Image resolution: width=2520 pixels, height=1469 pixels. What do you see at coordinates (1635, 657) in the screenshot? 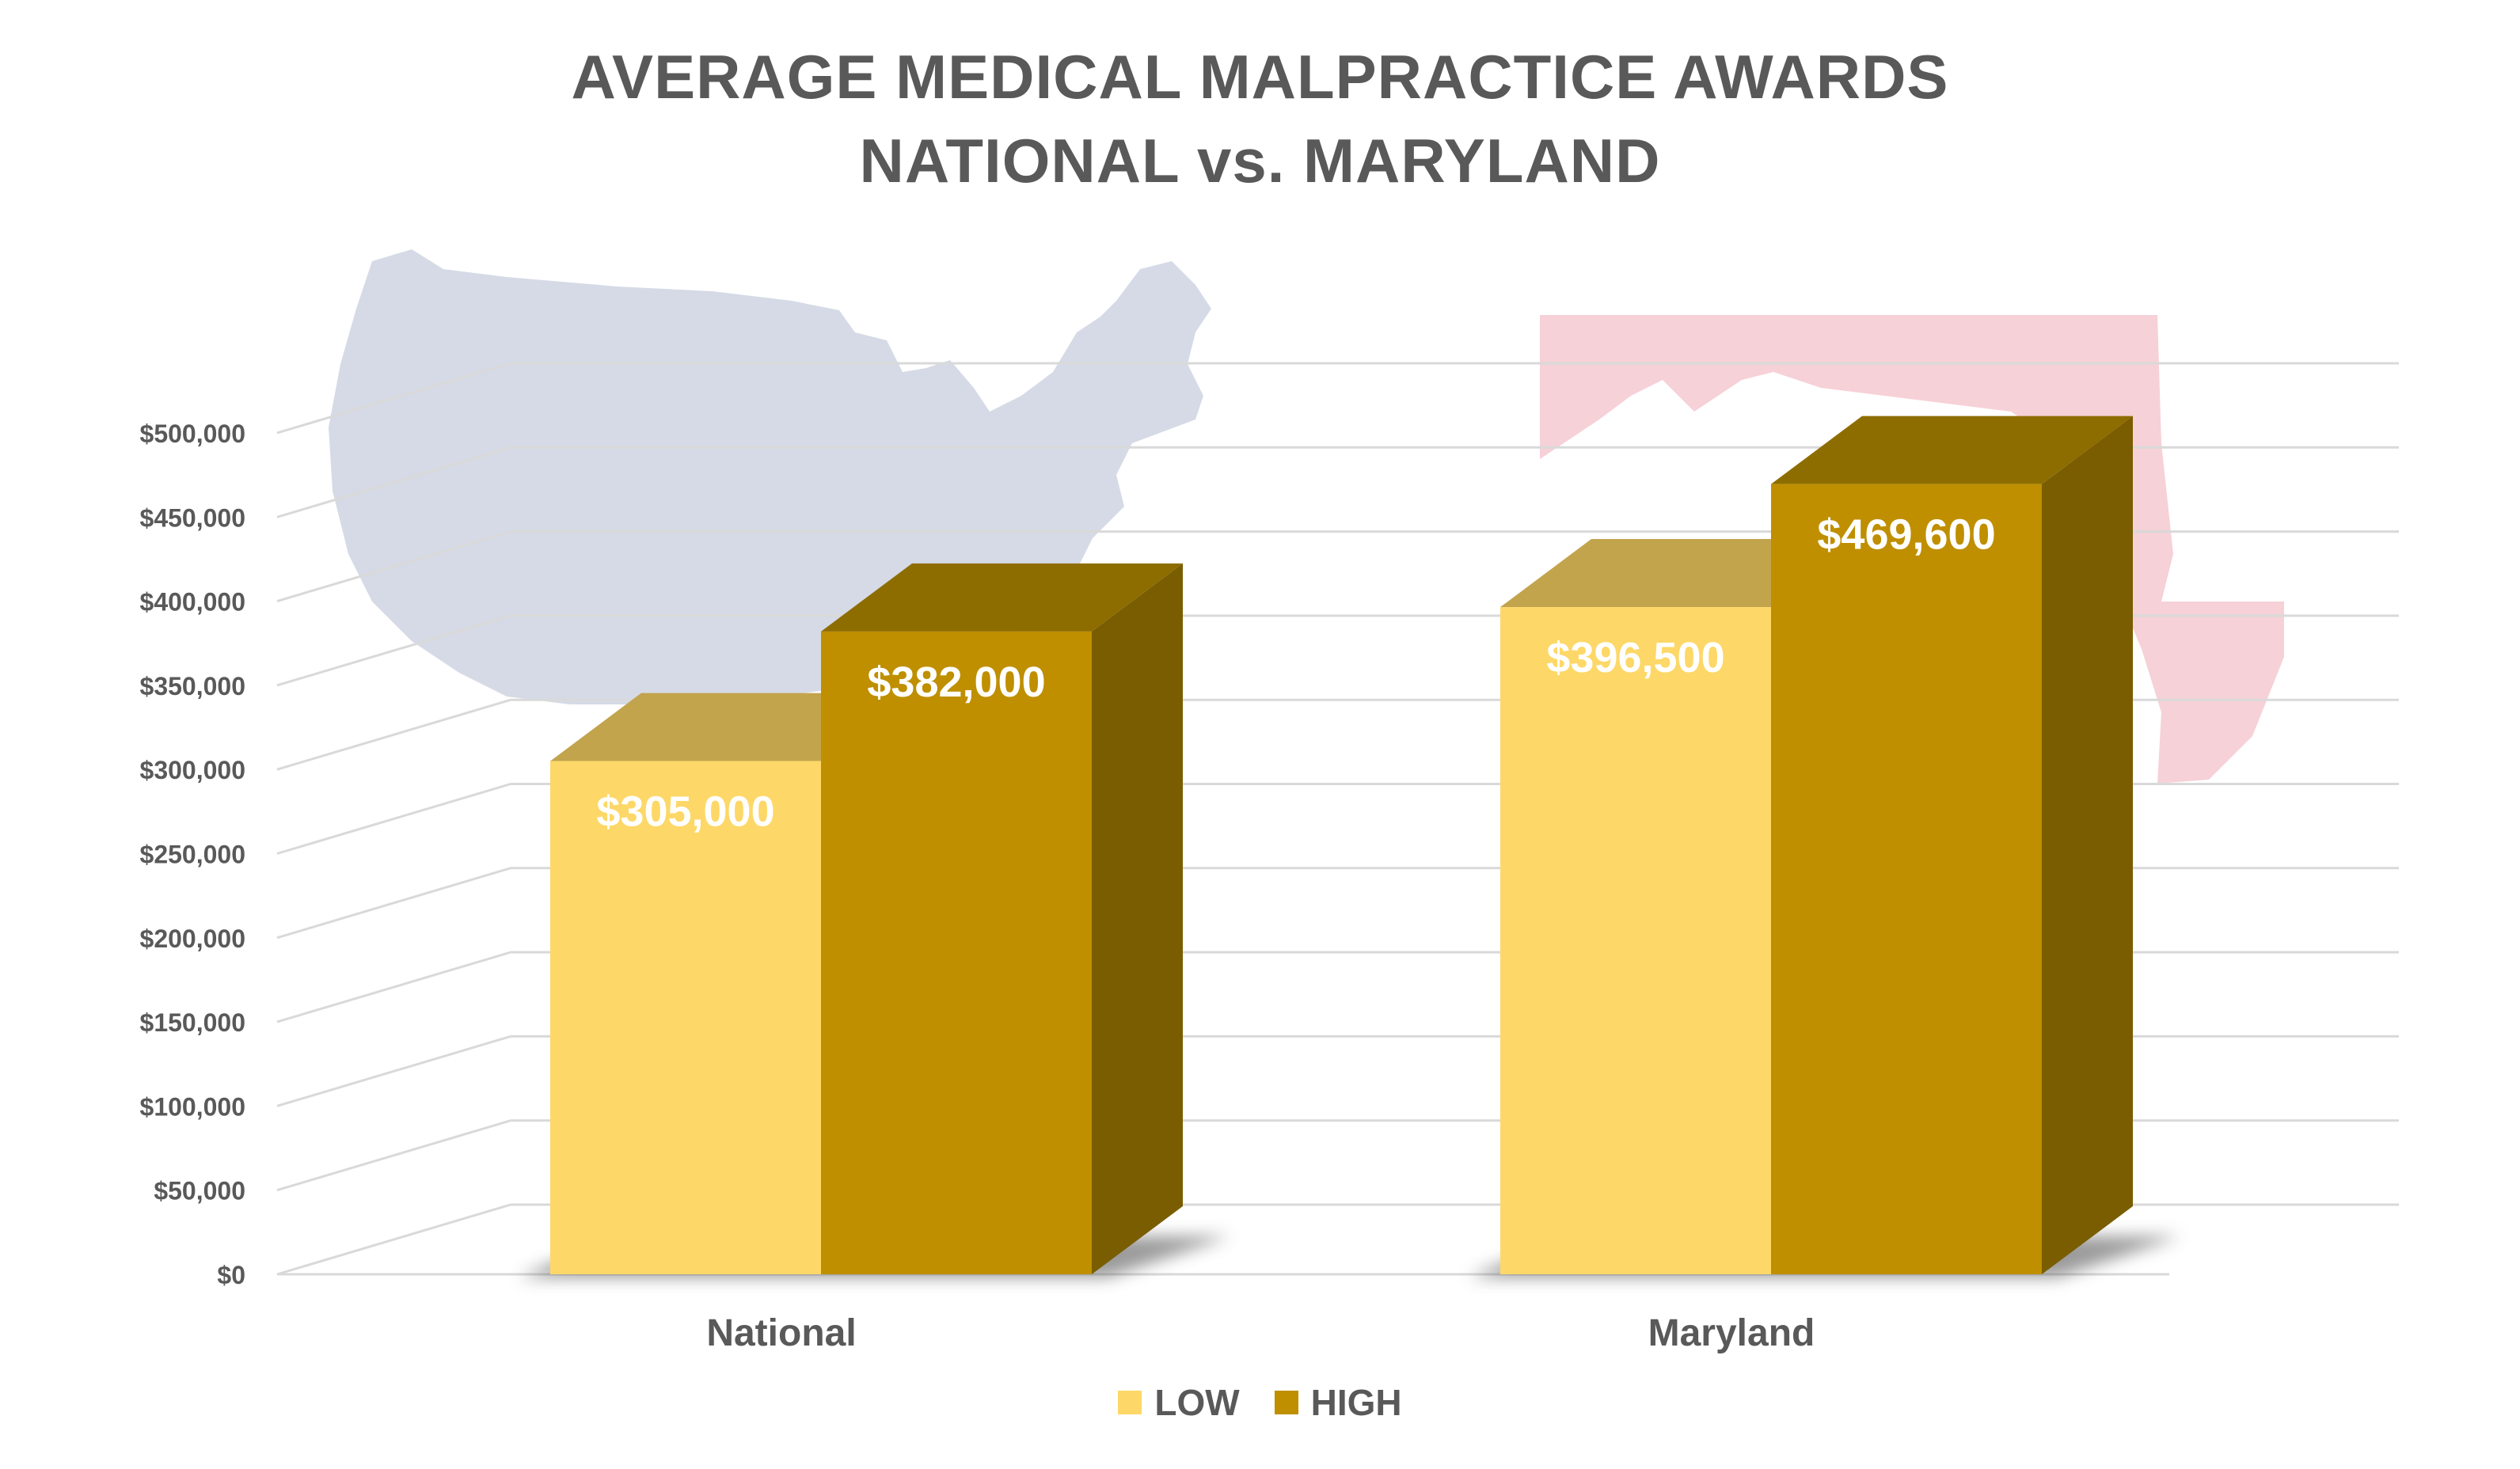
I see `data-label-low-maryland: $396,500` at bounding box center [1635, 657].